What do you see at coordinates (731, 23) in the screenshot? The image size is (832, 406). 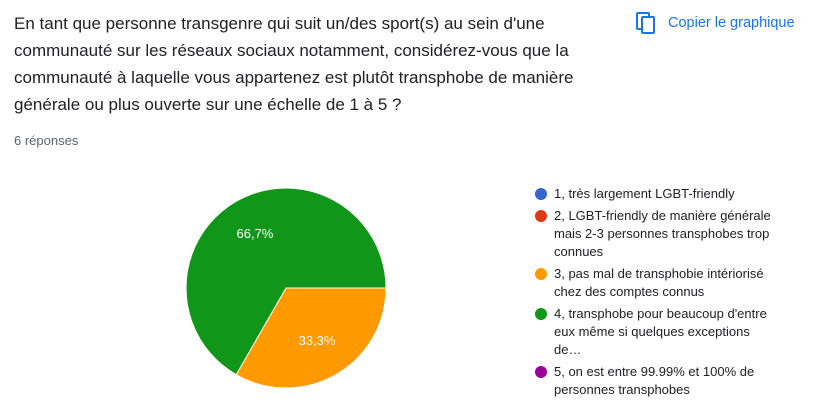 I see `copy-label: Copier le graphique` at bounding box center [731, 23].